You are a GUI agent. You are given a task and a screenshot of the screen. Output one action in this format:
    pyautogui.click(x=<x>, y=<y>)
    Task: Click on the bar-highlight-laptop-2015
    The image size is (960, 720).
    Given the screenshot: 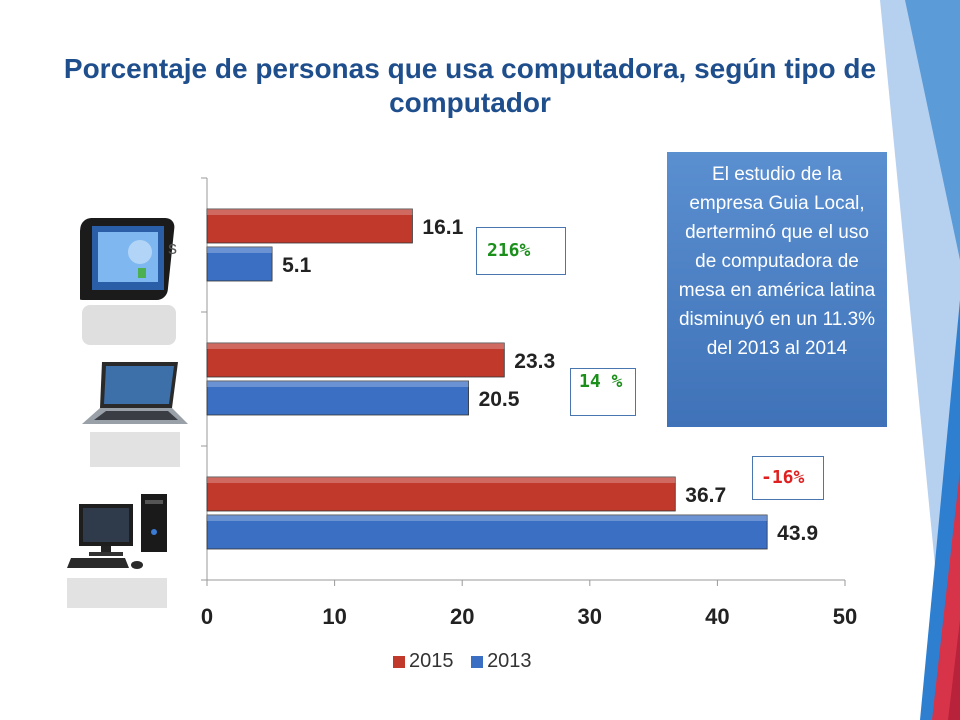 What is the action you would take?
    pyautogui.click(x=356, y=346)
    